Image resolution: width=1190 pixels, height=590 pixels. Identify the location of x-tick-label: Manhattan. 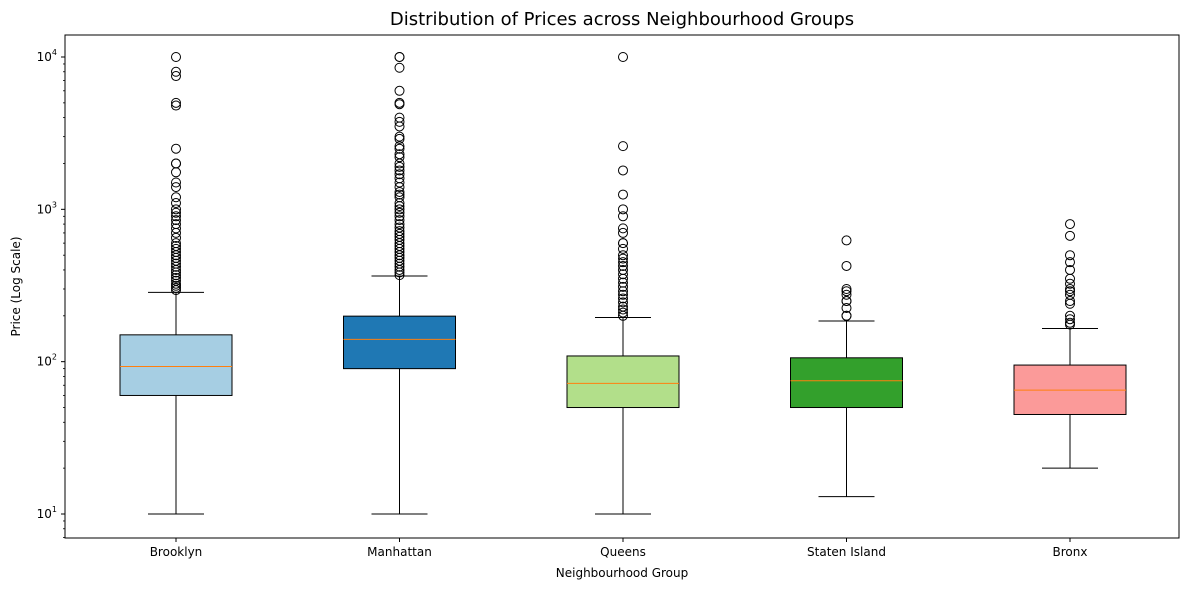
(399, 552).